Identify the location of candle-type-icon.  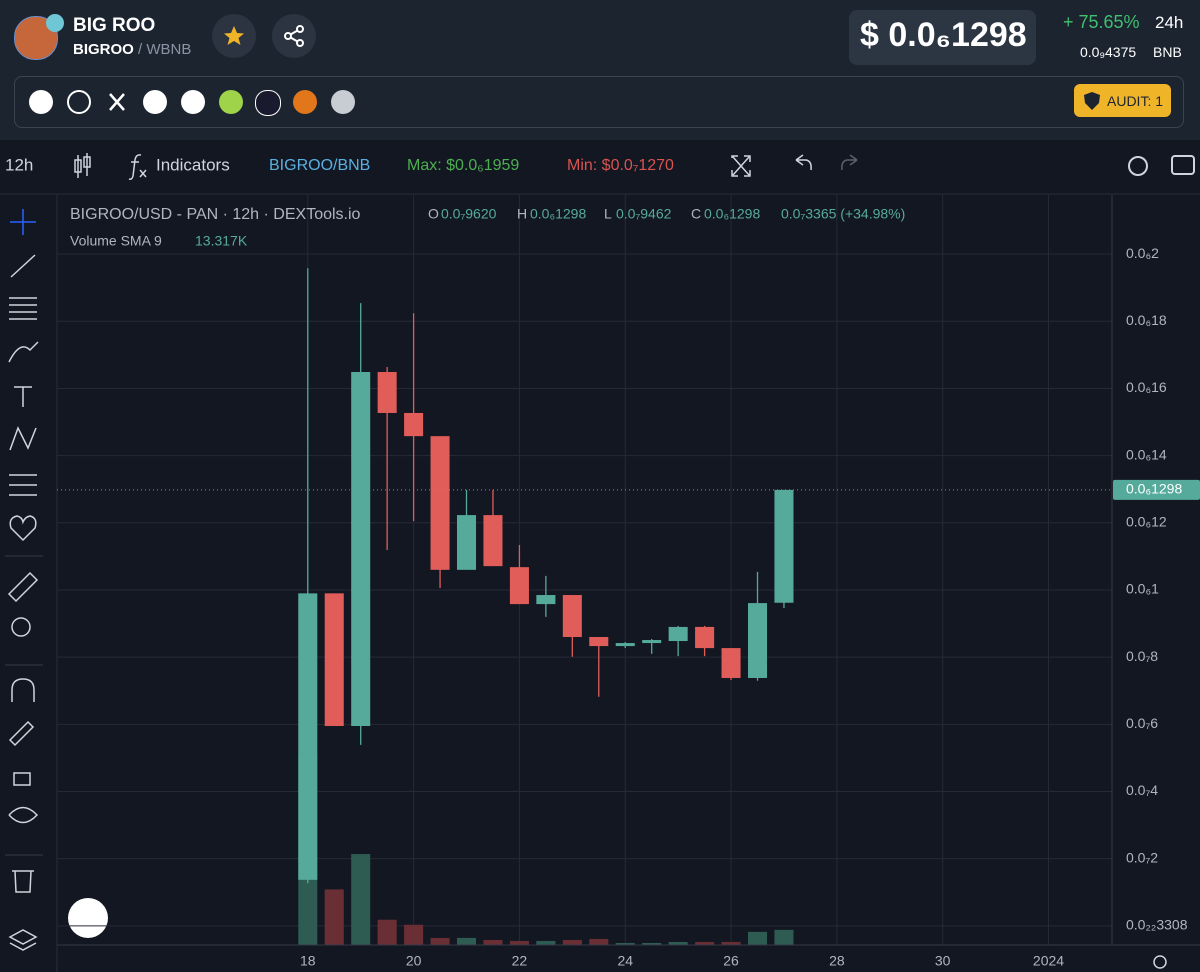
(82, 165).